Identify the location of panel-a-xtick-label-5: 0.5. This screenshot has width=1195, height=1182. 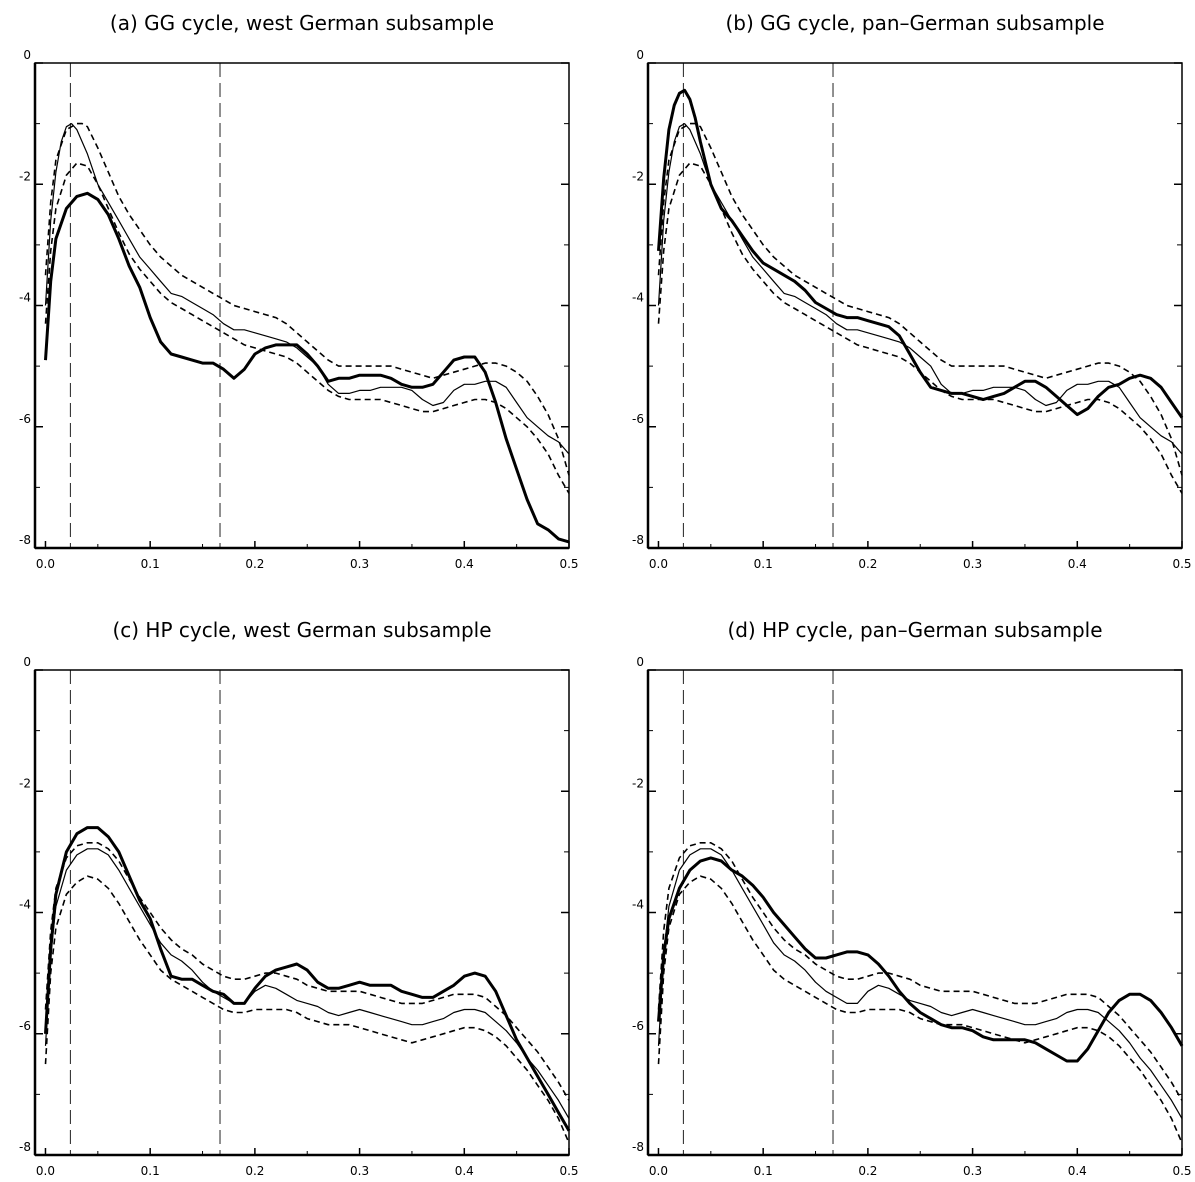
(568, 564).